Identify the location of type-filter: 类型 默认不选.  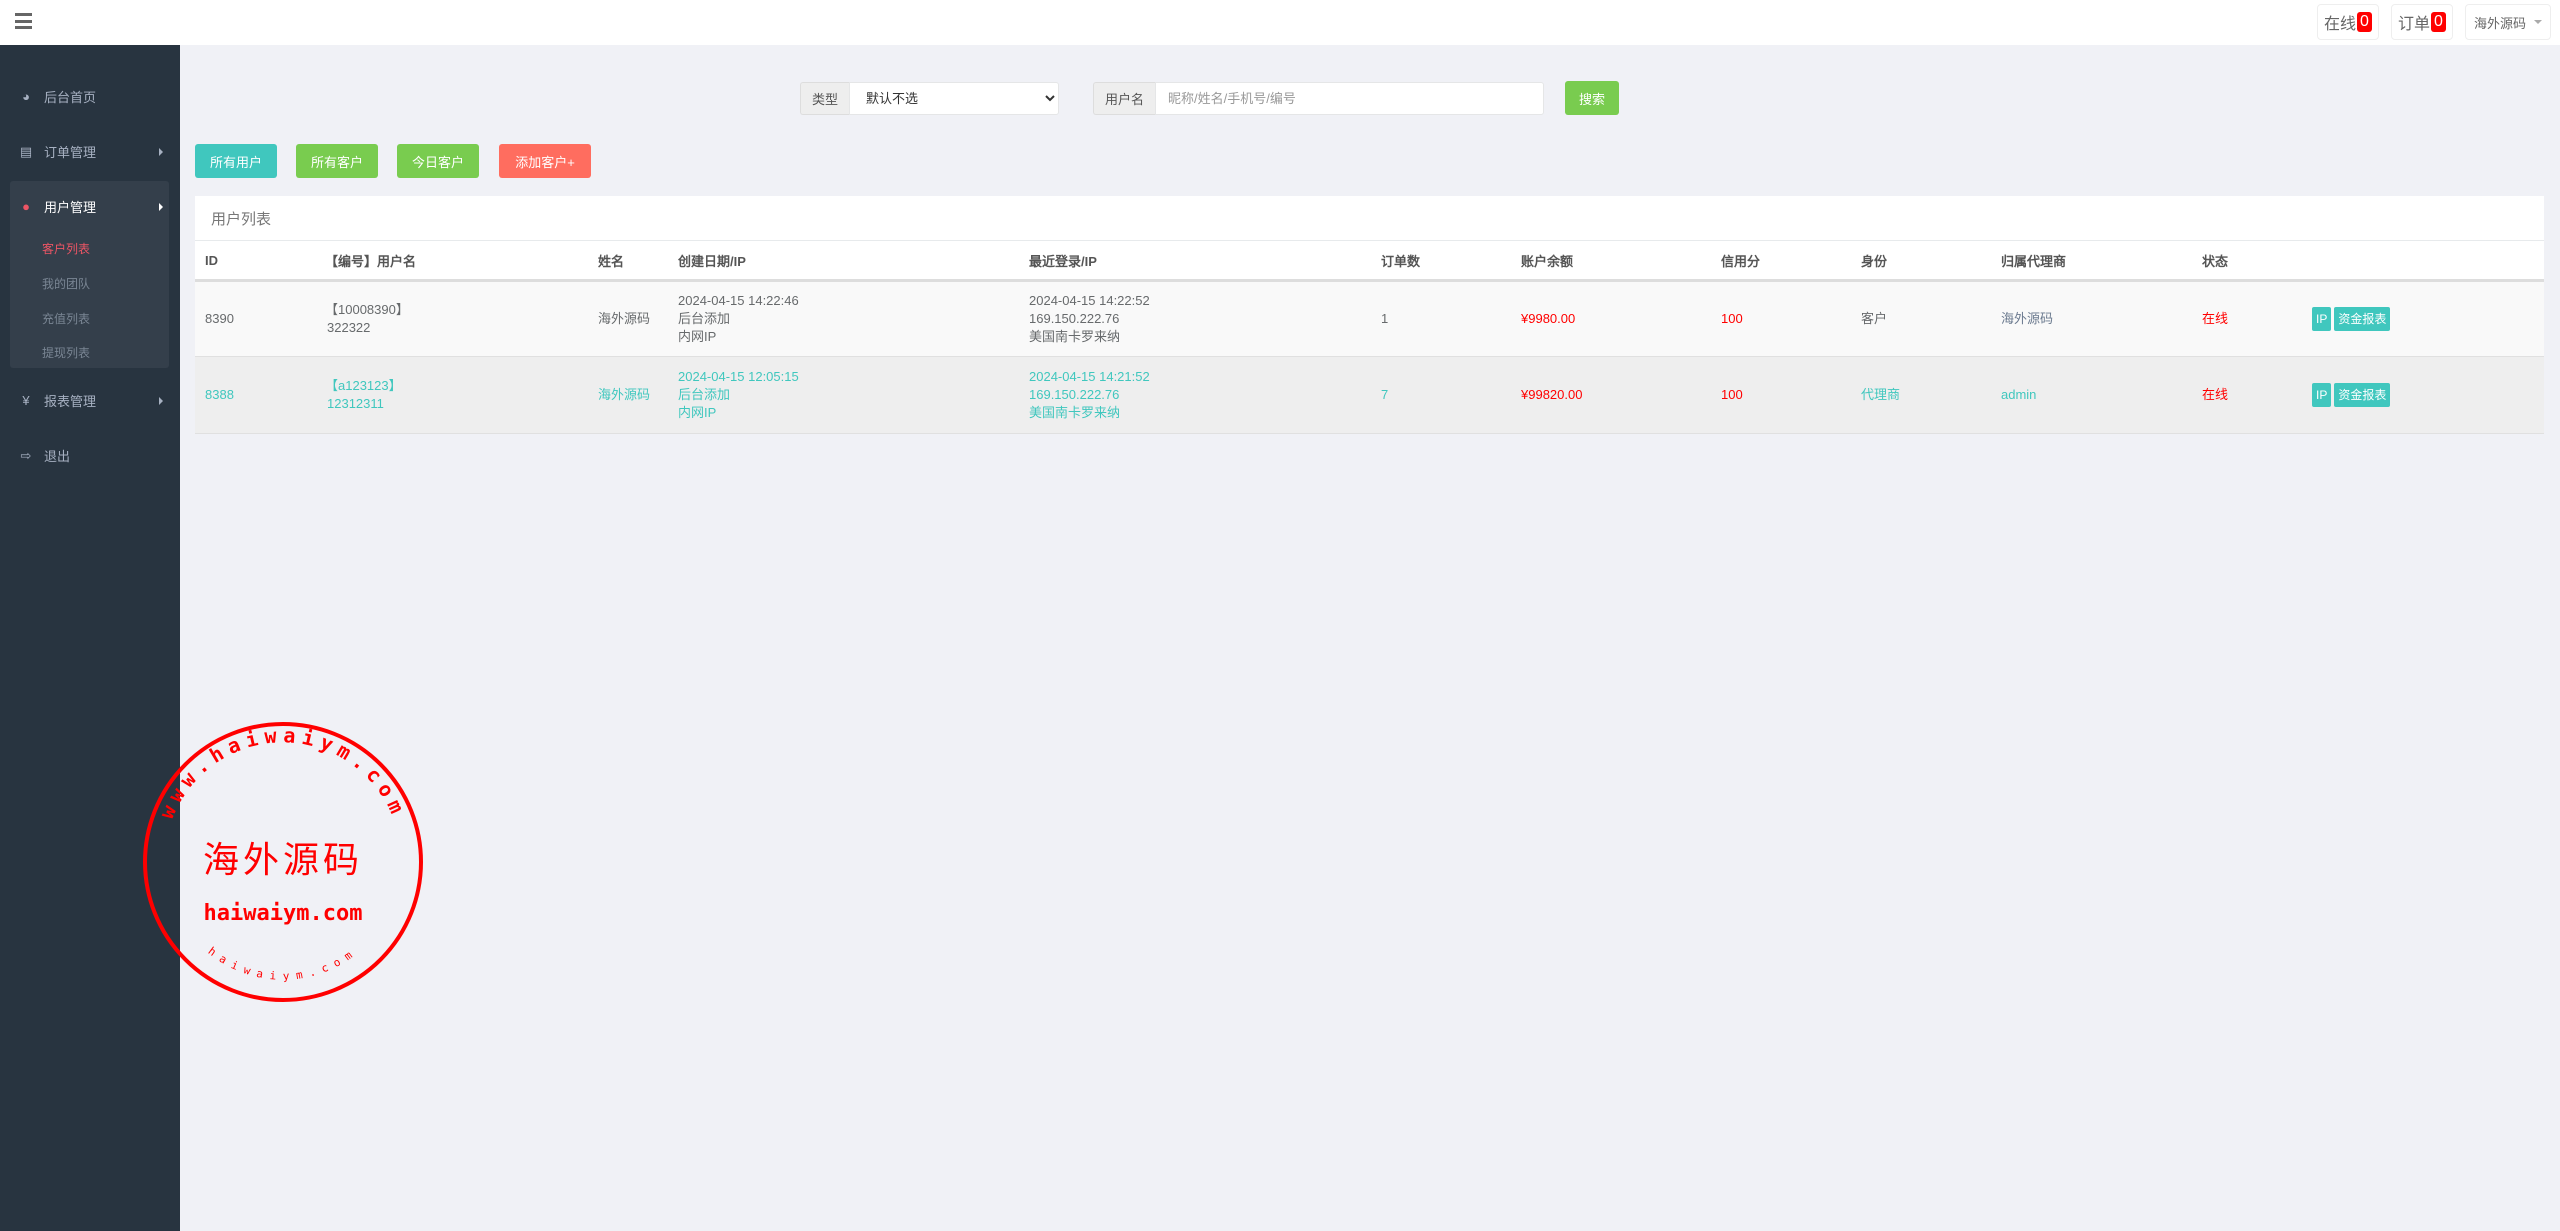
(930, 98).